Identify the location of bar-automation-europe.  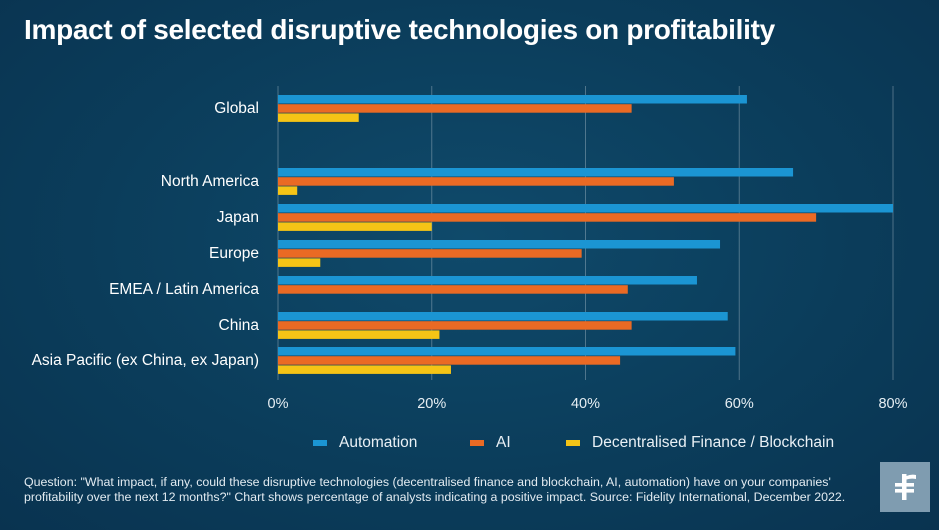
(499, 244).